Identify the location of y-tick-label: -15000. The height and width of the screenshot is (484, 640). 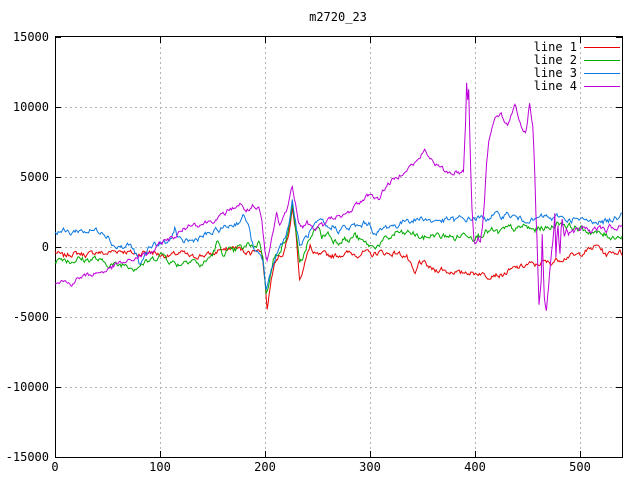
(27, 457).